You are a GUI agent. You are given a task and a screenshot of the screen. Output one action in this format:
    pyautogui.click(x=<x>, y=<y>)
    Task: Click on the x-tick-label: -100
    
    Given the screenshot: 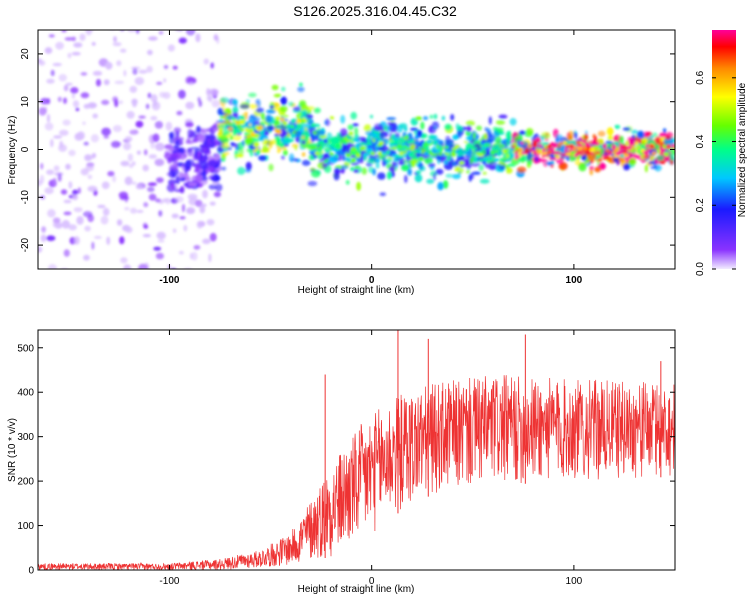 What is the action you would take?
    pyautogui.click(x=169, y=280)
    